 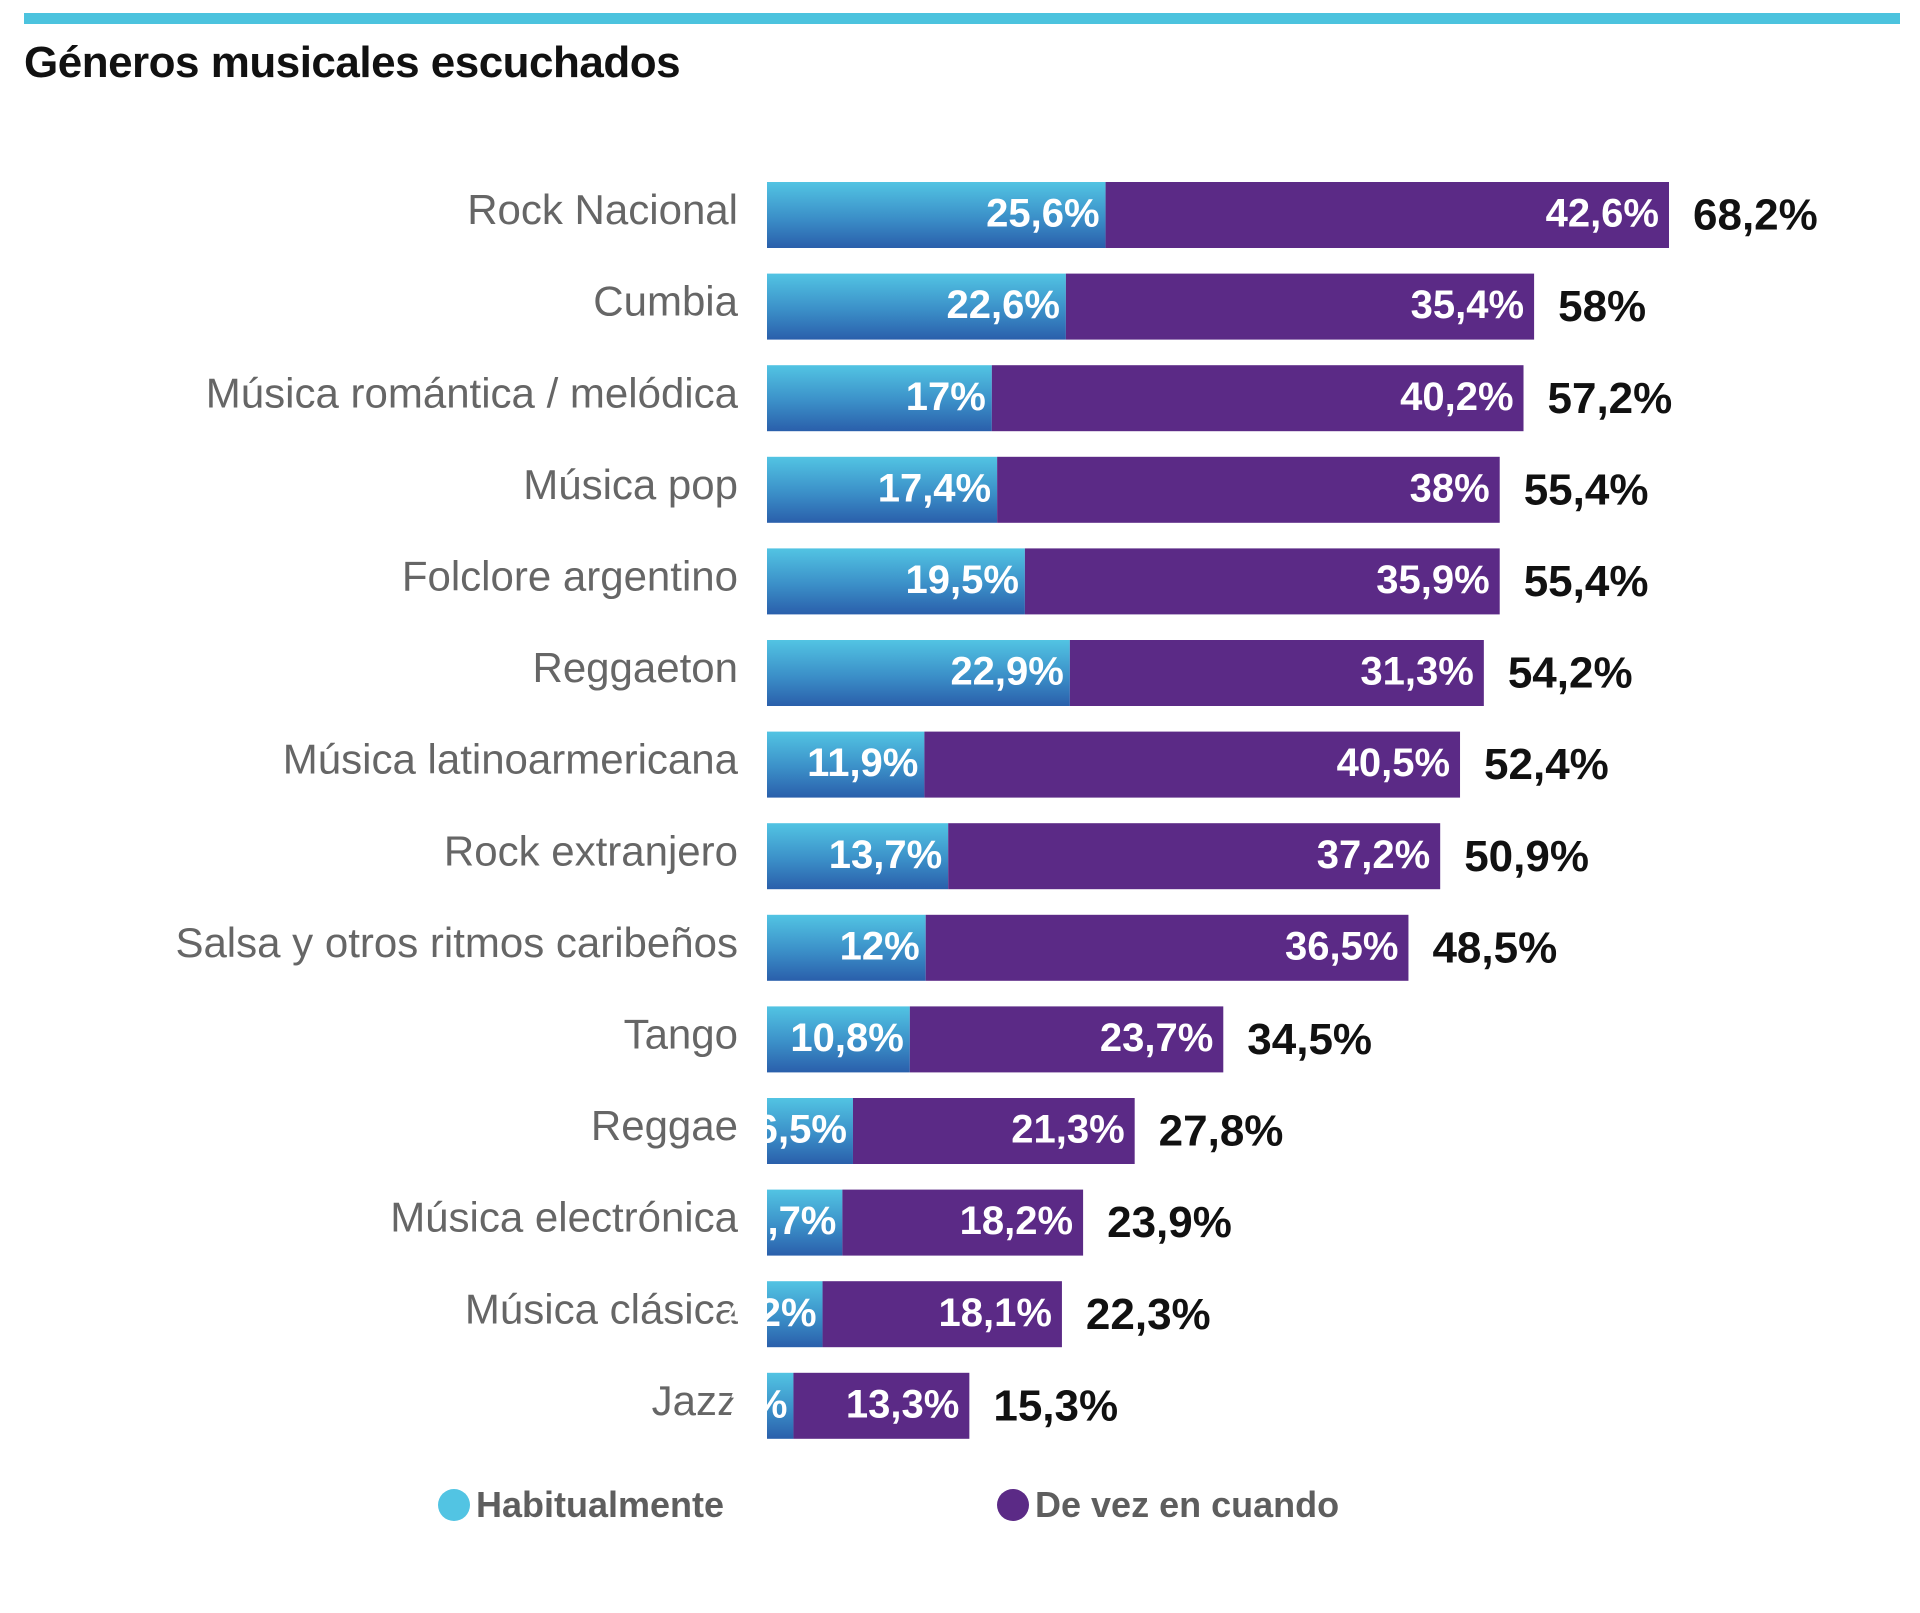 I want to click on category-label: Música pop, so click(x=630, y=484).